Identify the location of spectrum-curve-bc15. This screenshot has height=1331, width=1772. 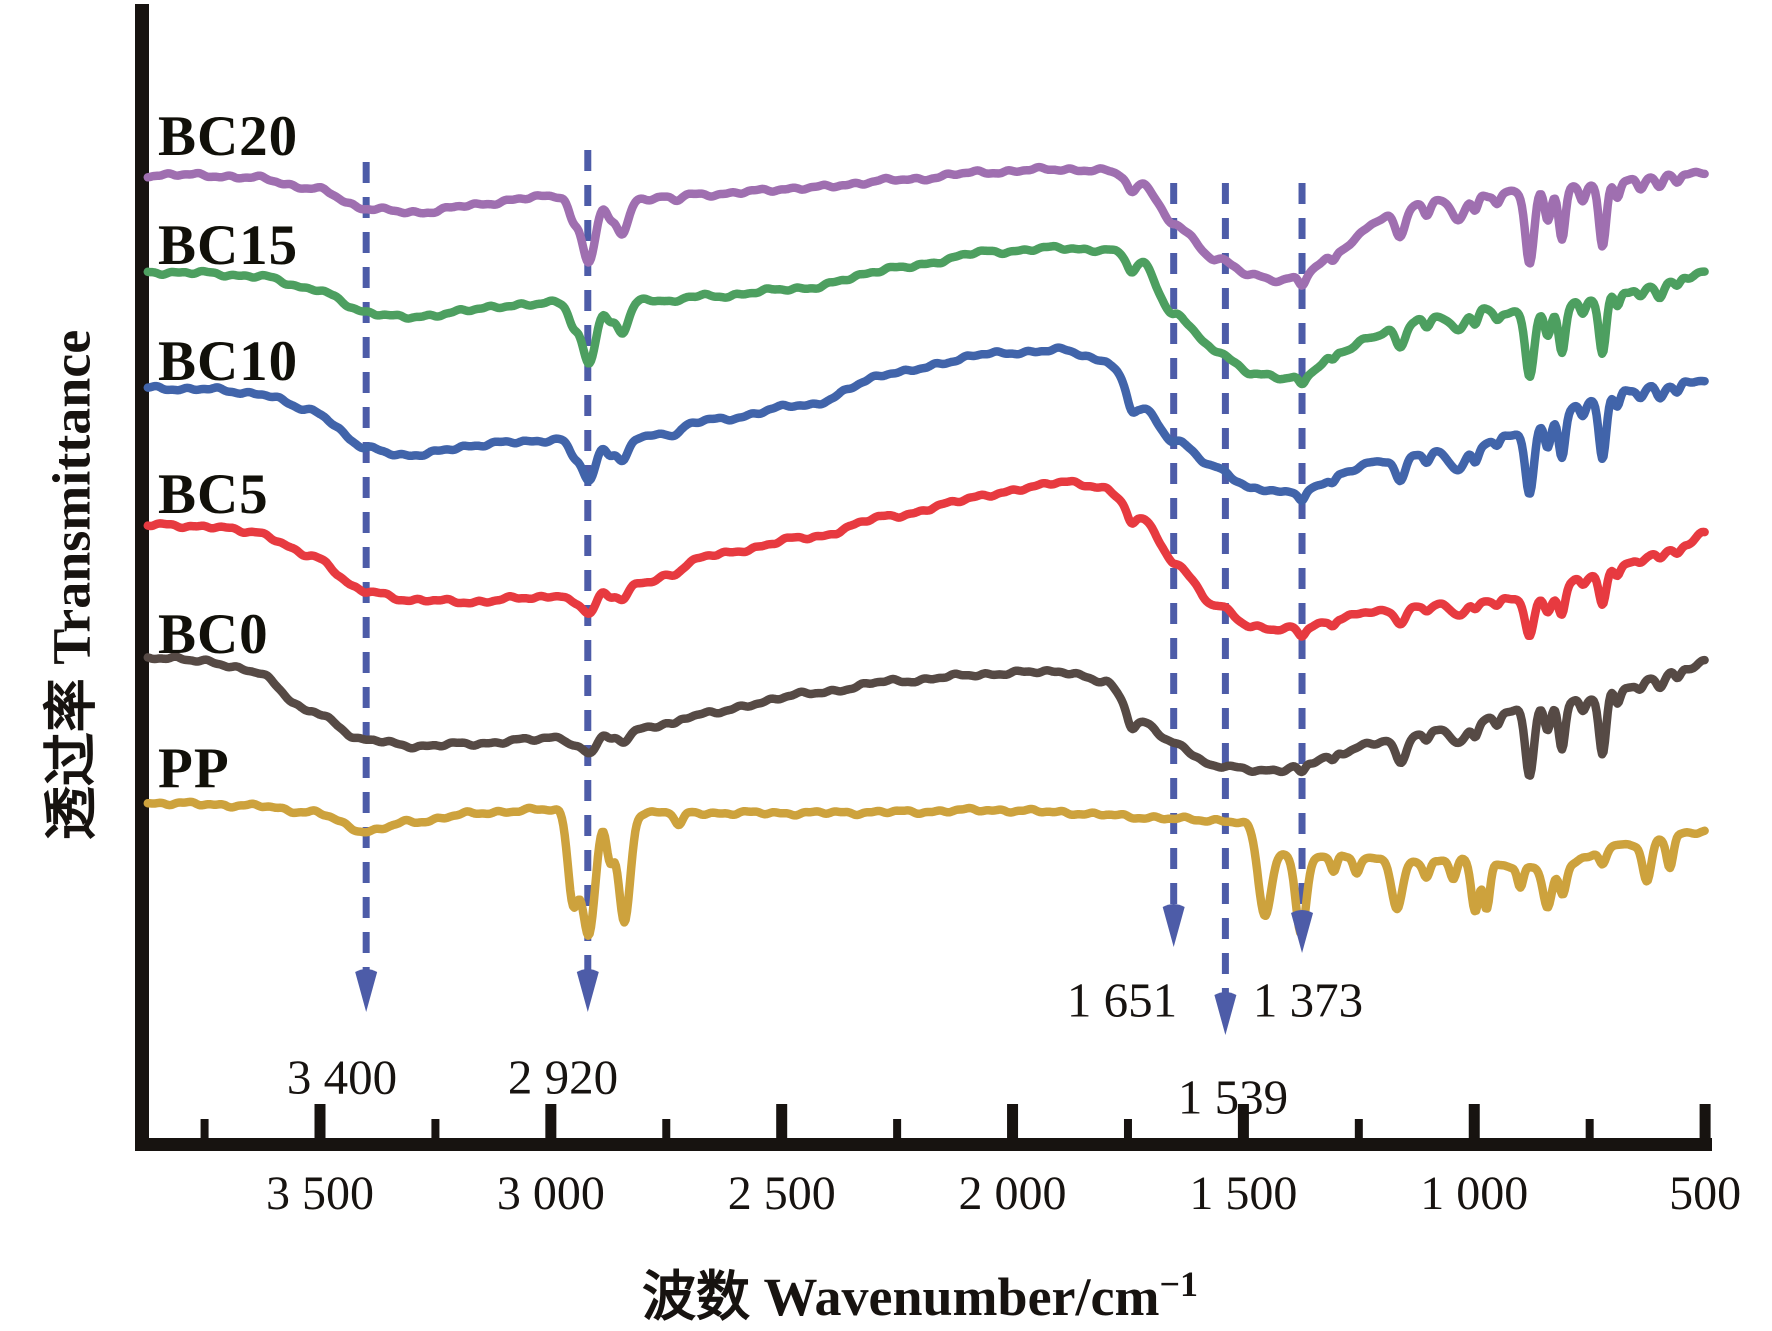
(926, 315).